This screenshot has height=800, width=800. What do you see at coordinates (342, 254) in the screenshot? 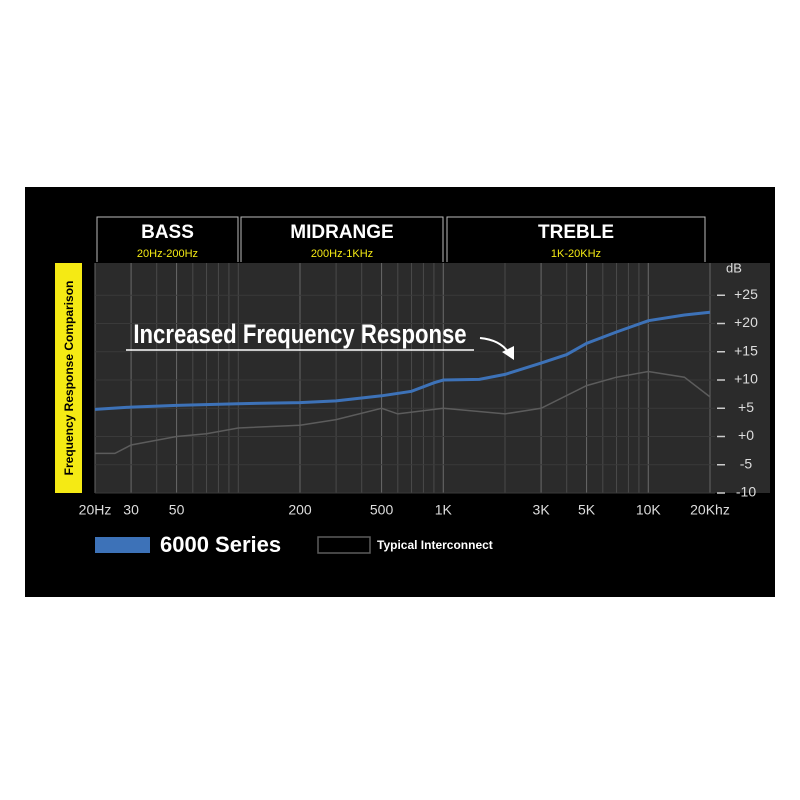
I see `band-range: 200Hz-1KHz` at bounding box center [342, 254].